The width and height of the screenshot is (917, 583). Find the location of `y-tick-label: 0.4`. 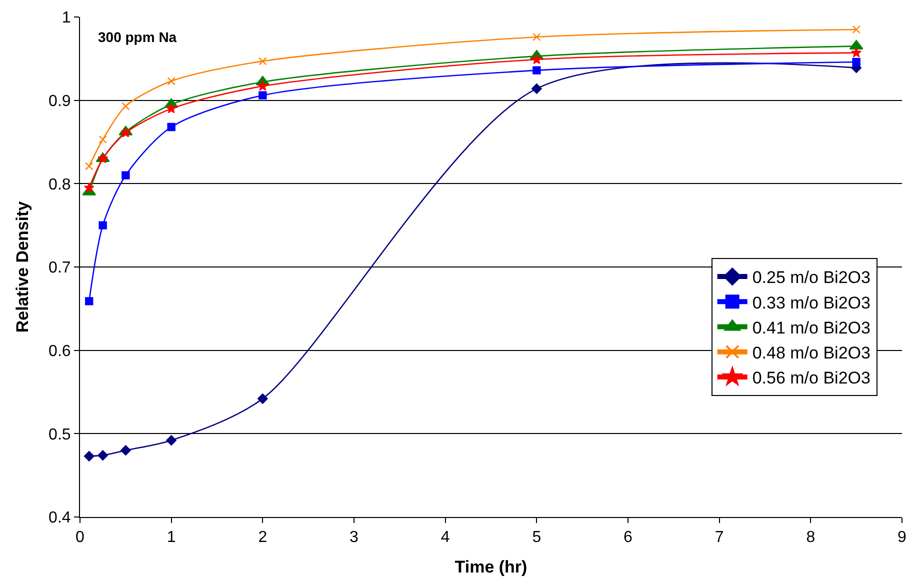

y-tick-label: 0.4 is located at coordinates (59, 518).